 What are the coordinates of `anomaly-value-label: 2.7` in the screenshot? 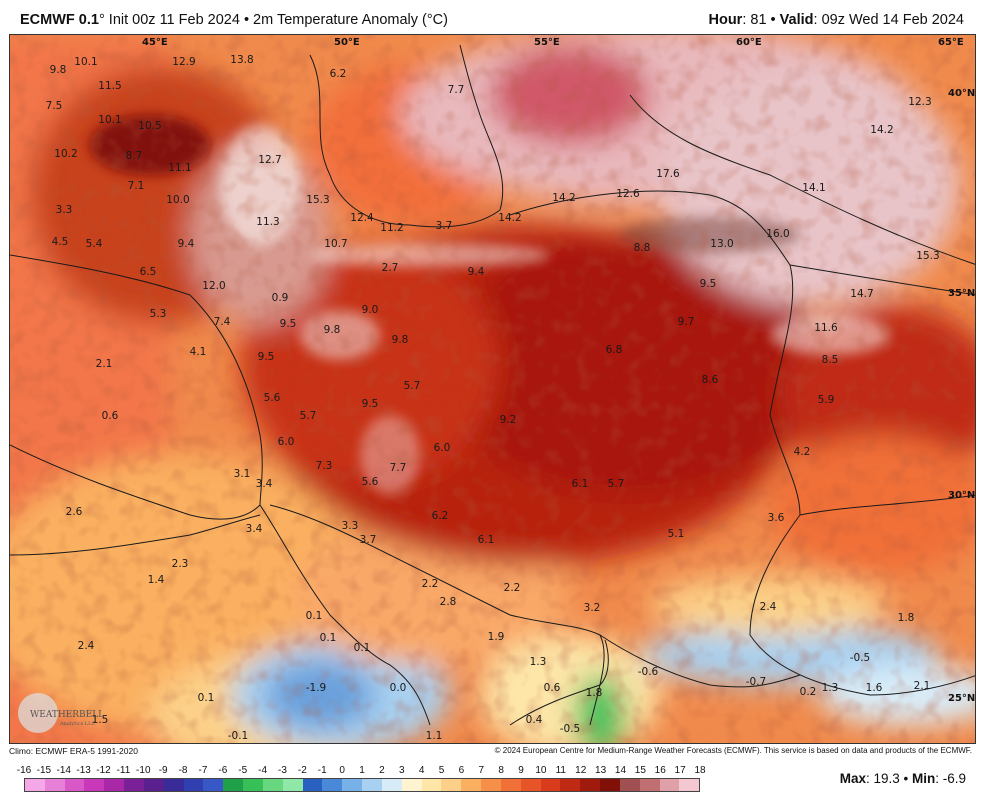 It's located at (390, 268).